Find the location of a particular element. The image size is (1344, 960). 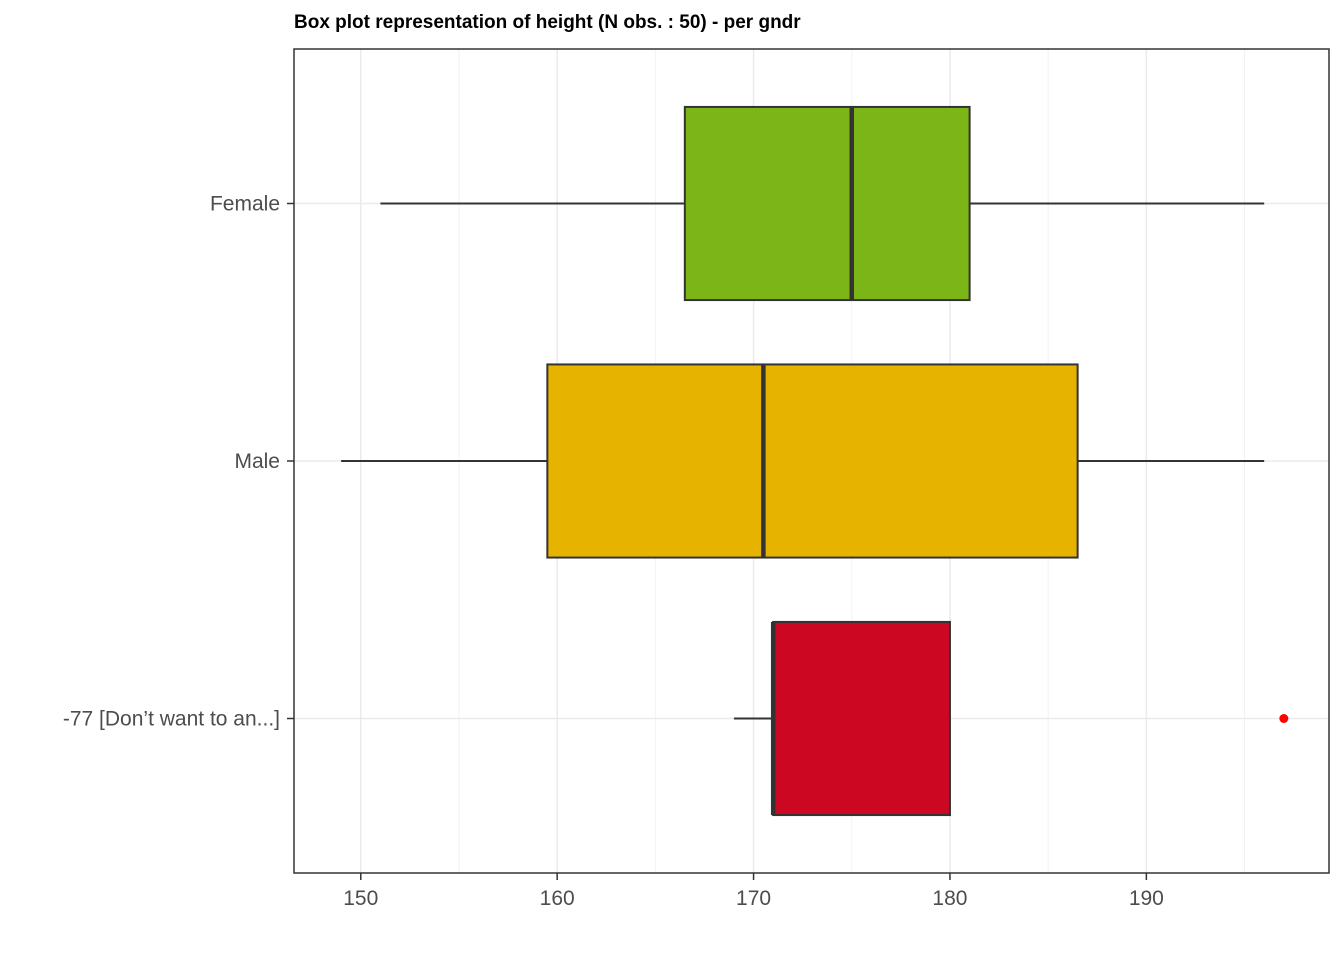

box-female is located at coordinates (822, 203).